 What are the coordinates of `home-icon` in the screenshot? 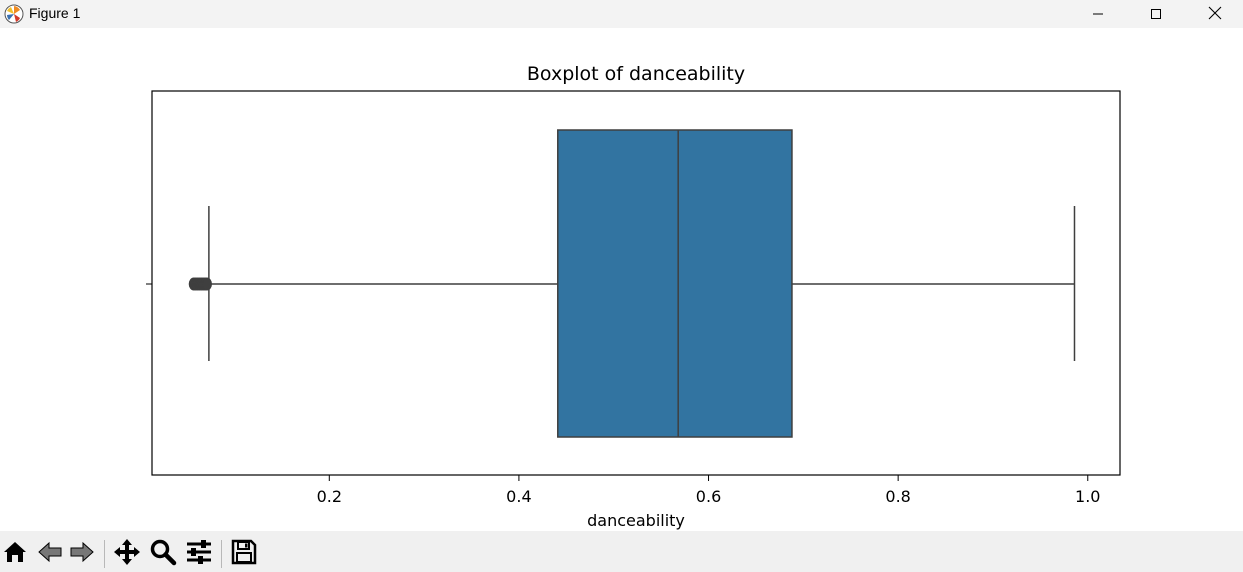 It's located at (15, 554).